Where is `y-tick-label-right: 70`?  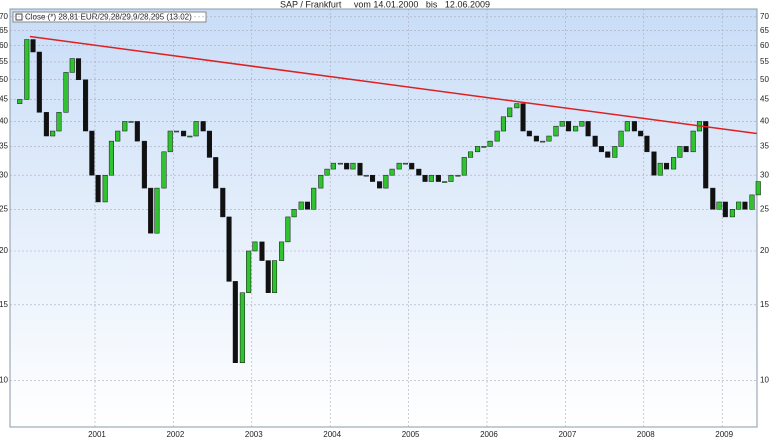 y-tick-label-right: 70 is located at coordinates (764, 16).